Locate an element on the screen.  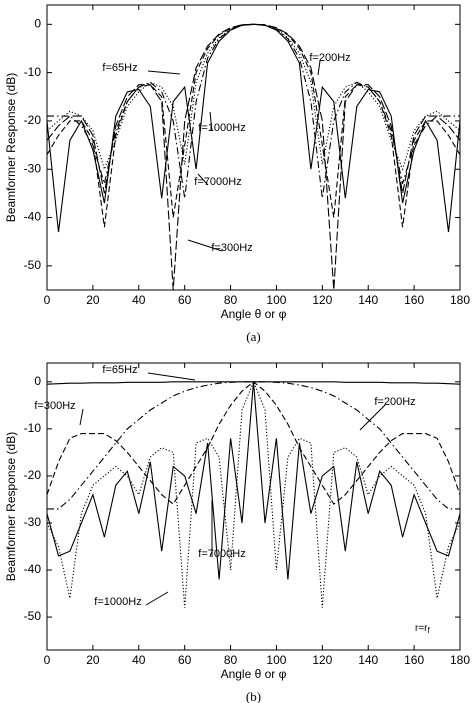
annotation: r=rf is located at coordinates (423, 629).